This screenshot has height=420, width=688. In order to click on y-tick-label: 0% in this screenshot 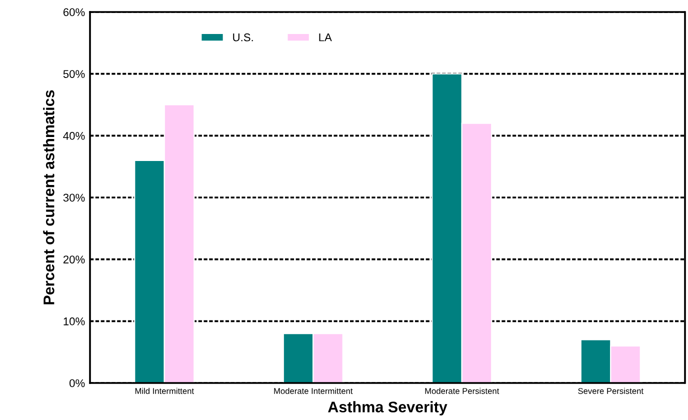, I will do `click(77, 383)`.